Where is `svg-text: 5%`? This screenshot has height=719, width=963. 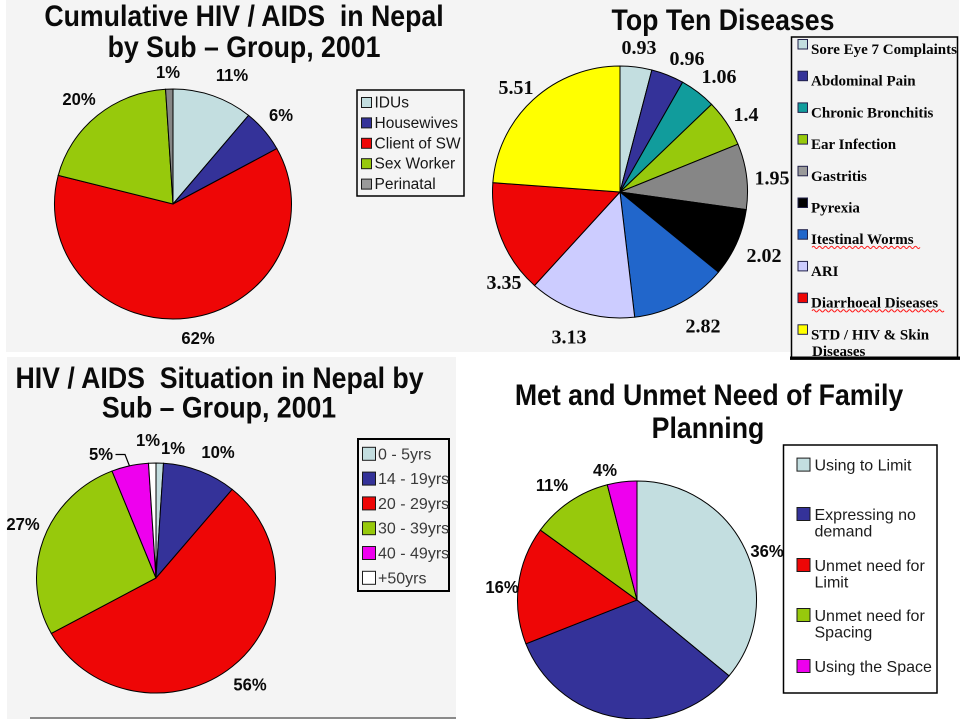
svg-text: 5% is located at coordinates (101, 454).